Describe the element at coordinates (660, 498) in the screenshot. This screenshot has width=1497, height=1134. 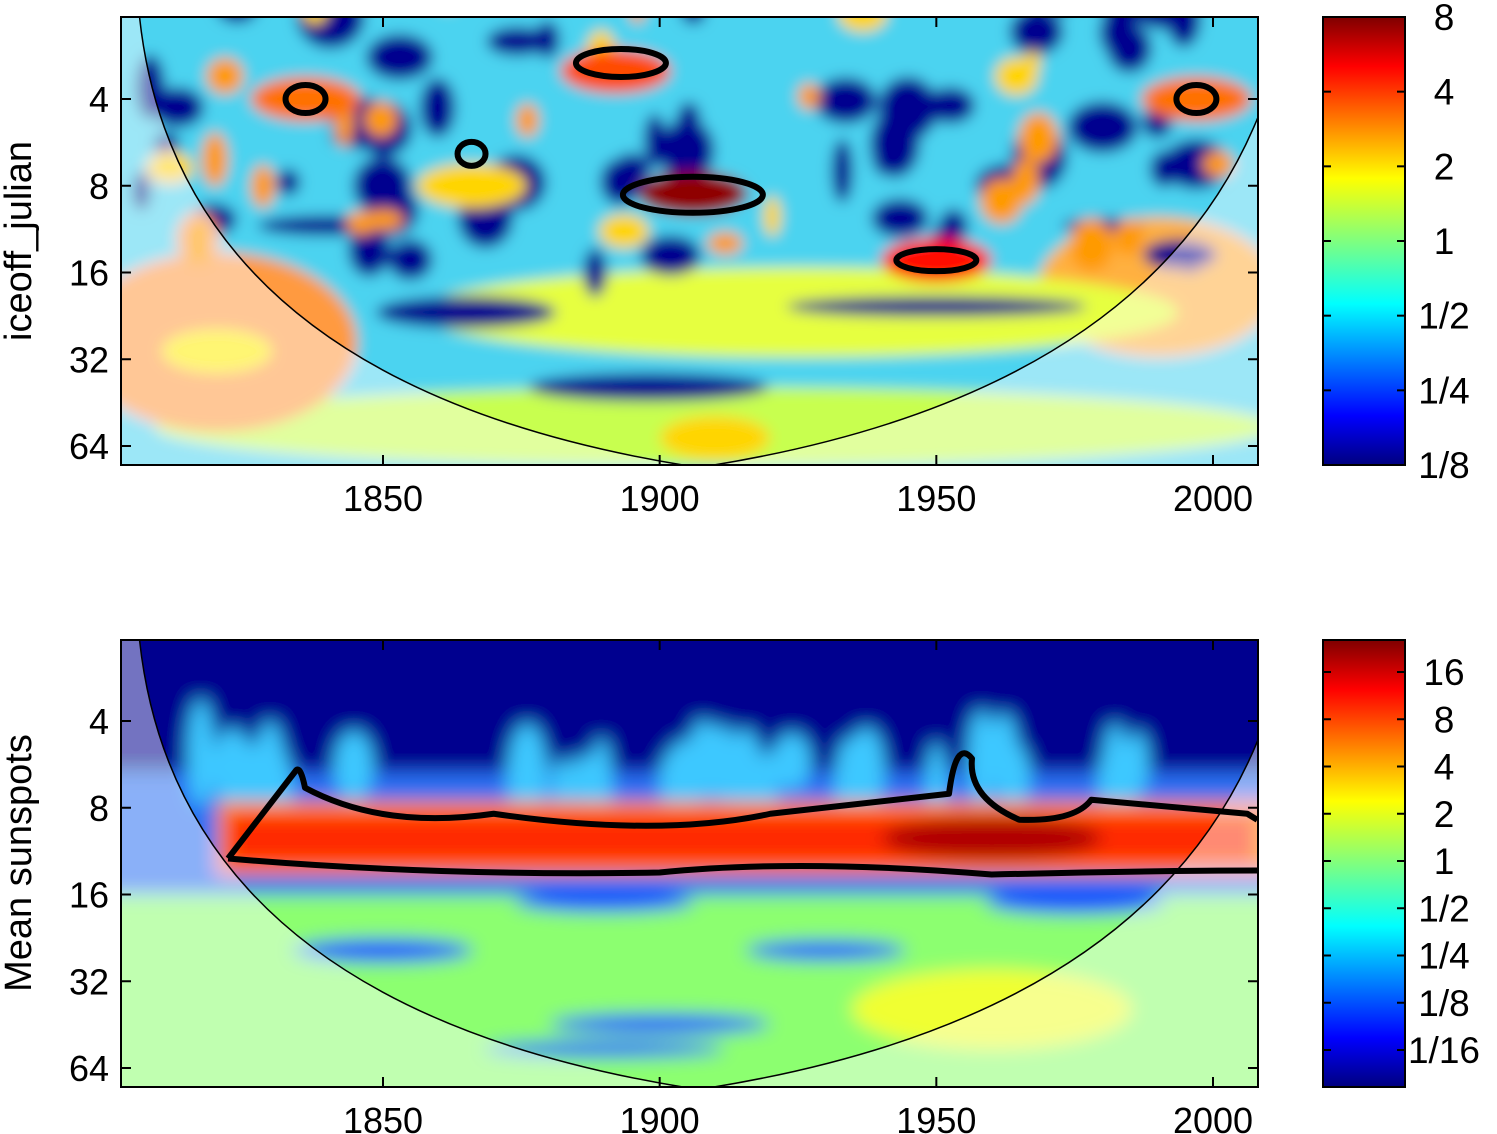
I see `x-tick-label: 1900` at that location.